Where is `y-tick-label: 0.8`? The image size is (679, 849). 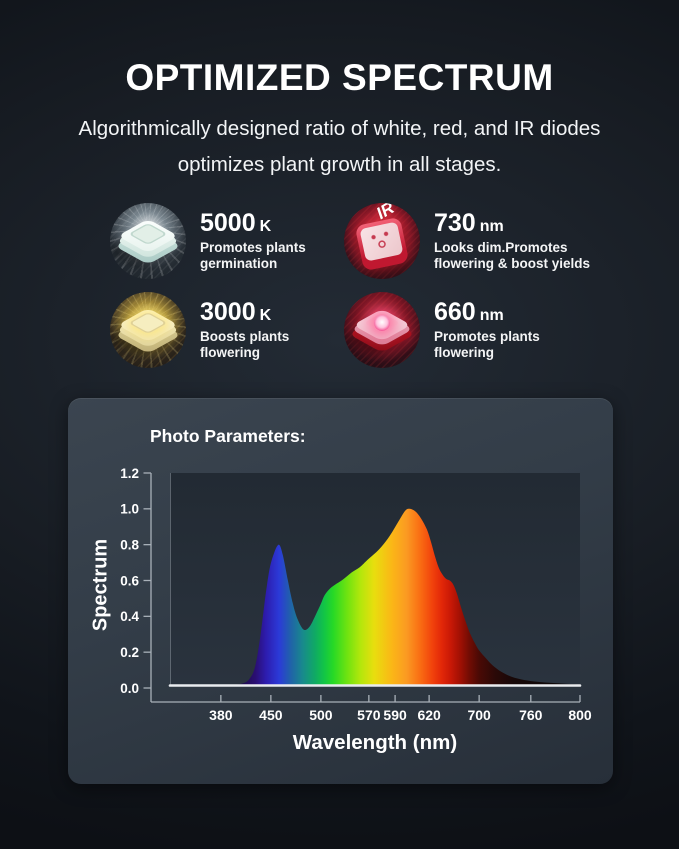
y-tick-label: 0.8 is located at coordinates (129, 544).